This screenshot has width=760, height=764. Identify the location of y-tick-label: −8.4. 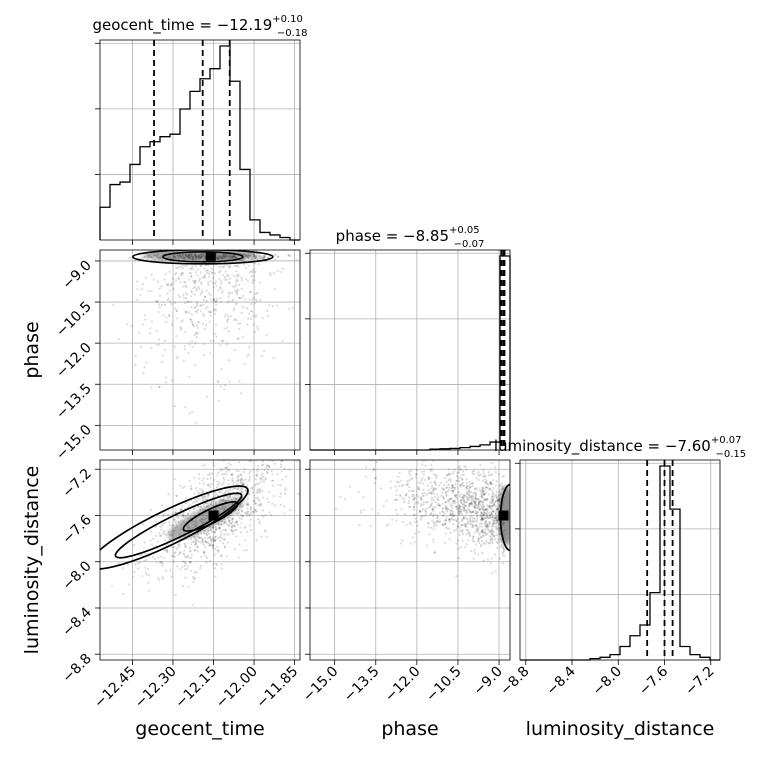
(76, 621).